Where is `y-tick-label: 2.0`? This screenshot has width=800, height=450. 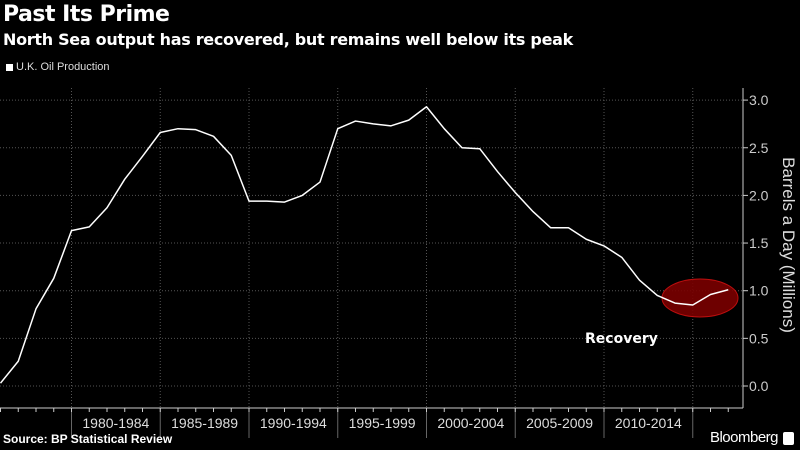 y-tick-label: 2.0 is located at coordinates (759, 195).